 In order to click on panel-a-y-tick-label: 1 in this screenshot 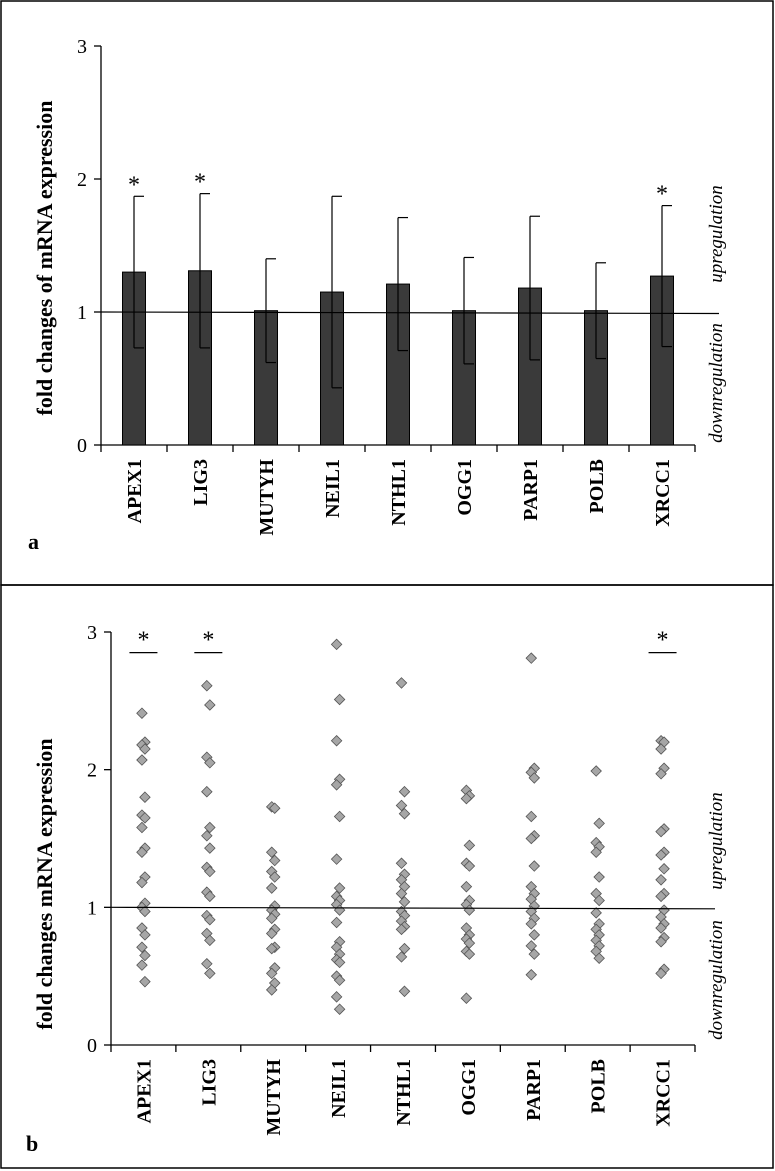, I will do `click(82, 313)`.